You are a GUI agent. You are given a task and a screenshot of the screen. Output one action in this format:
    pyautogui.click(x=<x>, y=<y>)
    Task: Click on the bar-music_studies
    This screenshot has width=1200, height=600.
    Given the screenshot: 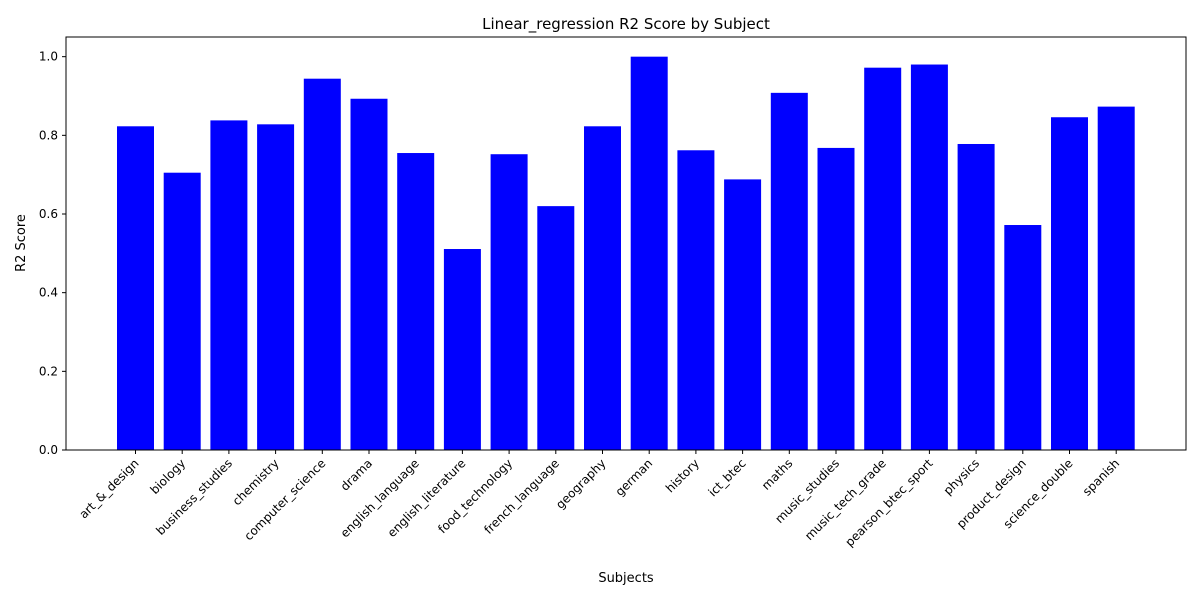 What is the action you would take?
    pyautogui.click(x=836, y=299)
    